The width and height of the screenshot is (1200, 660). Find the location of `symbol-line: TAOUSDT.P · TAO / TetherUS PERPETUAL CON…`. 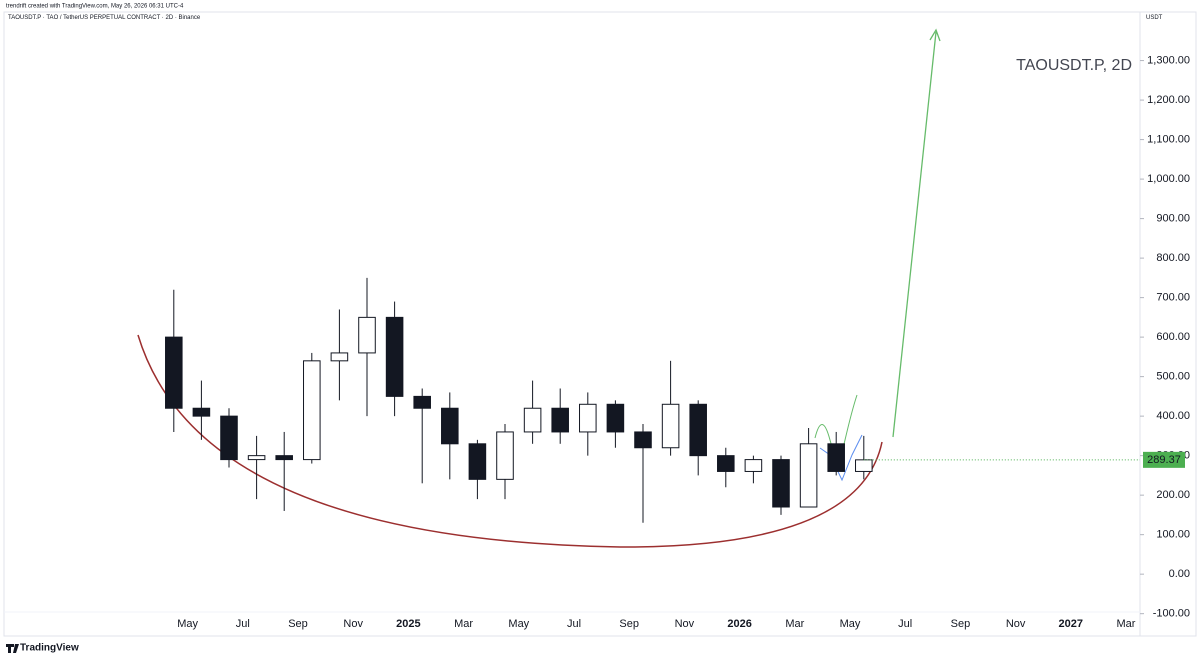

symbol-line: TAOUSDT.P · TAO / TetherUS PERPETUAL CON… is located at coordinates (104, 18).